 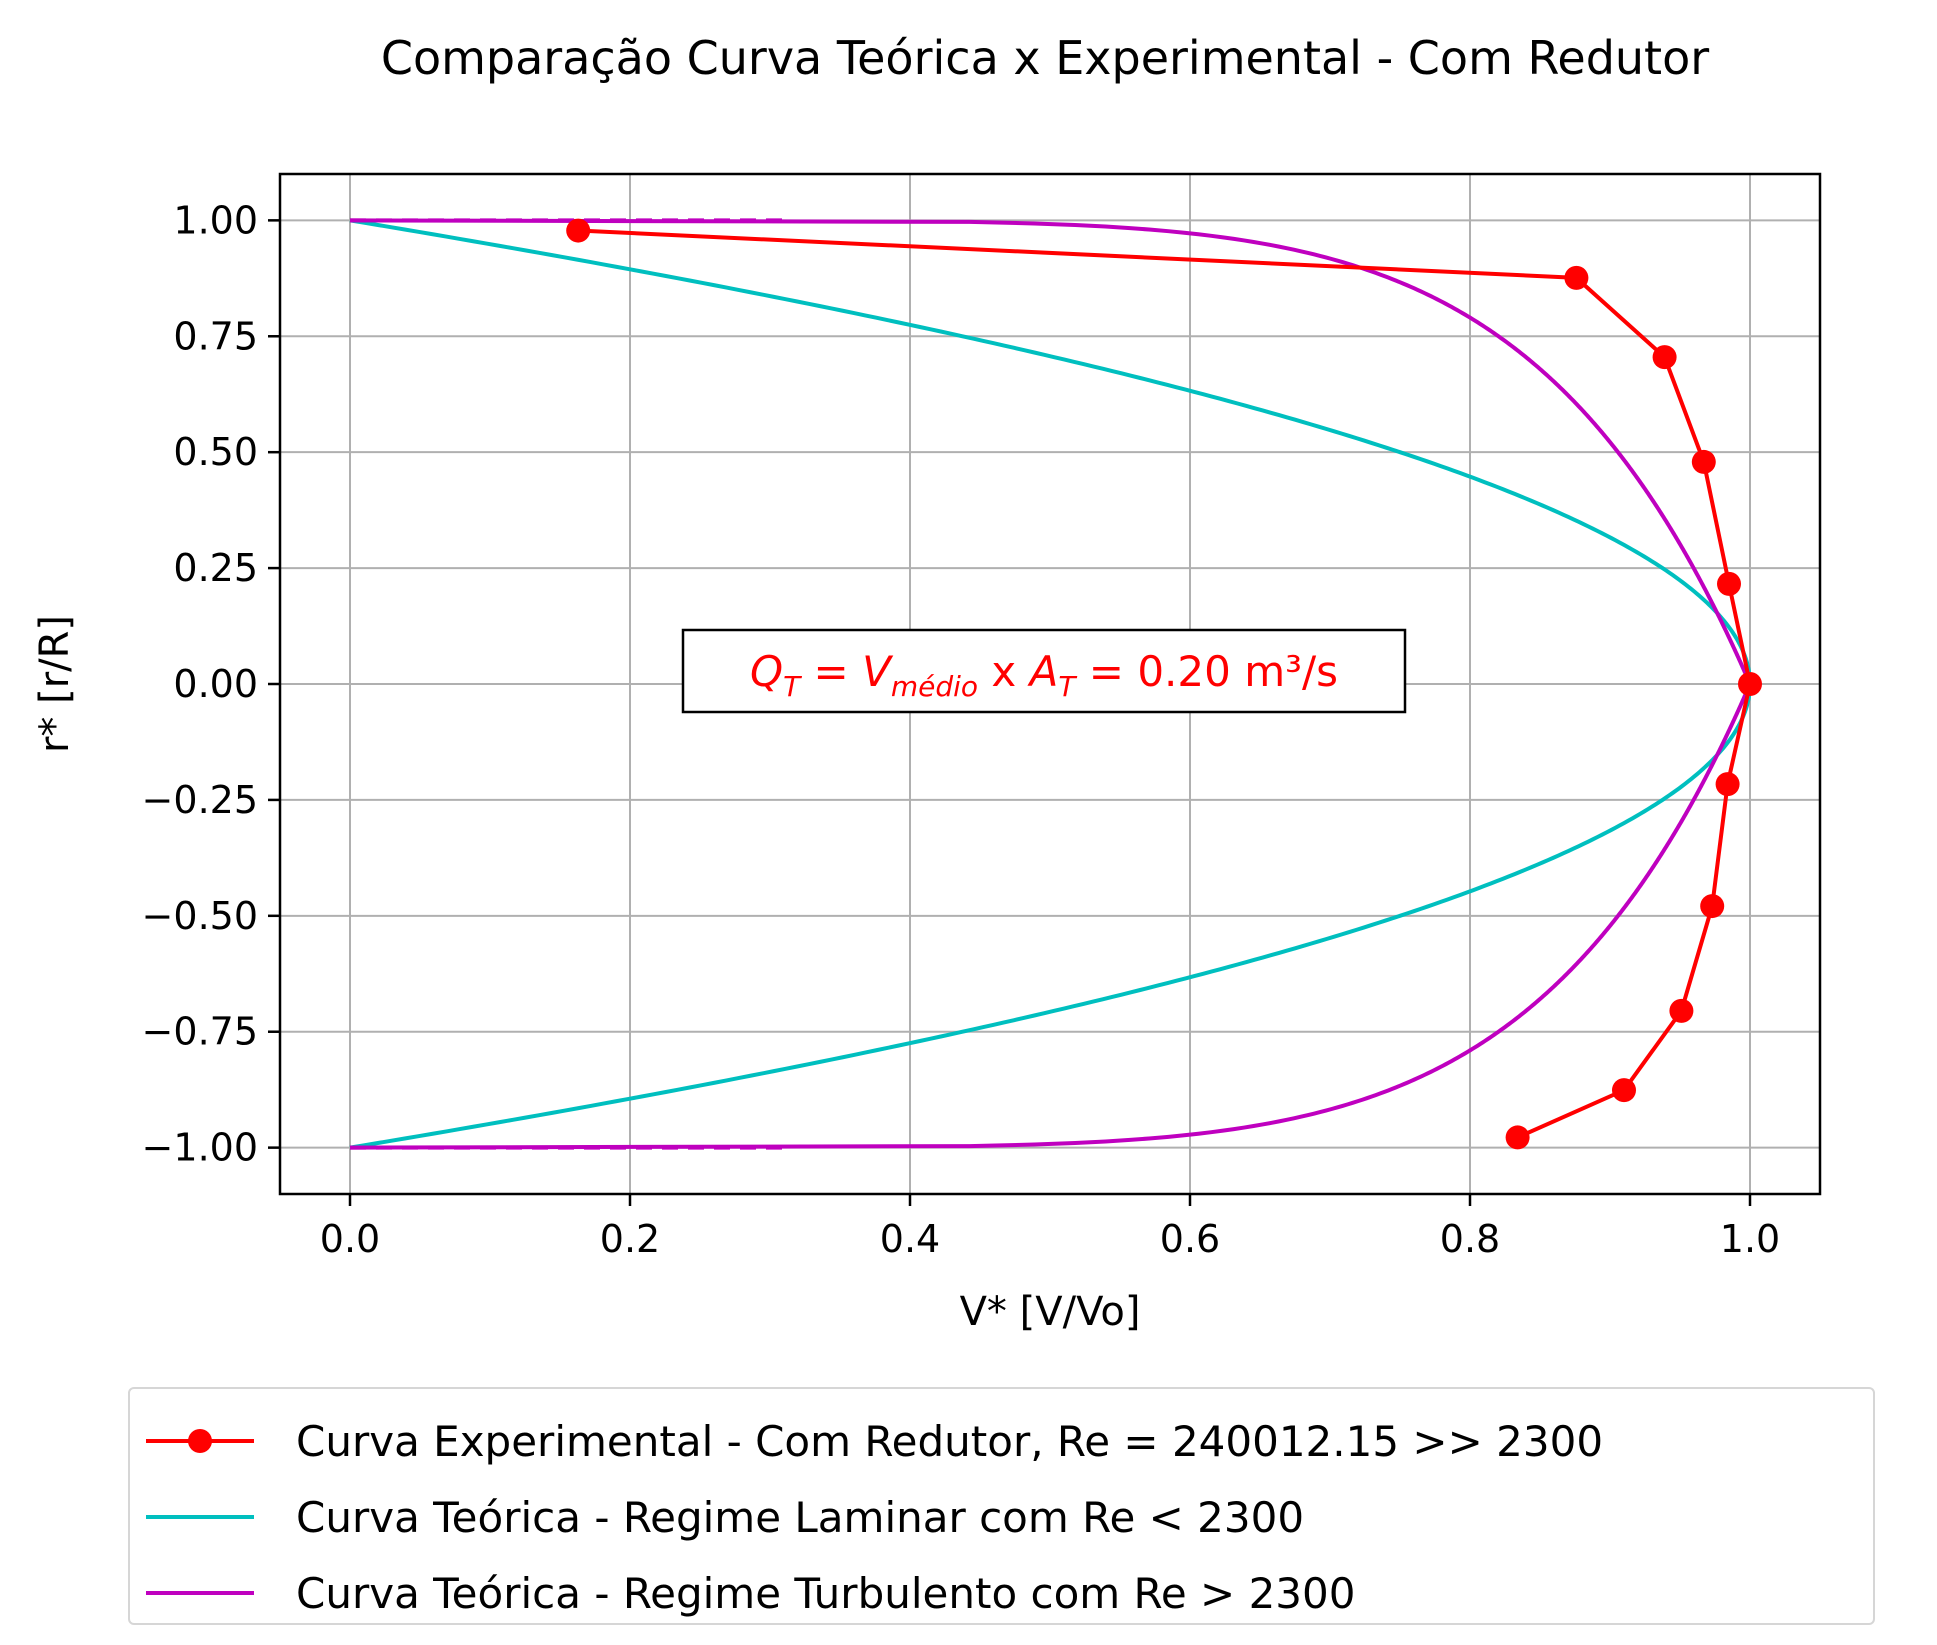 I want to click on legend-swatch-turbulent, so click(x=200, y=1593).